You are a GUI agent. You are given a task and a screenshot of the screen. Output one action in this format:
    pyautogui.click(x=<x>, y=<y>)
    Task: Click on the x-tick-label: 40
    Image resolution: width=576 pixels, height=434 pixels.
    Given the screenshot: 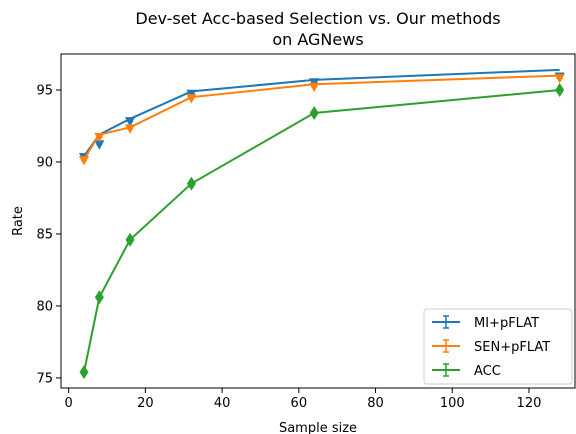 What is the action you would take?
    pyautogui.click(x=222, y=403)
    